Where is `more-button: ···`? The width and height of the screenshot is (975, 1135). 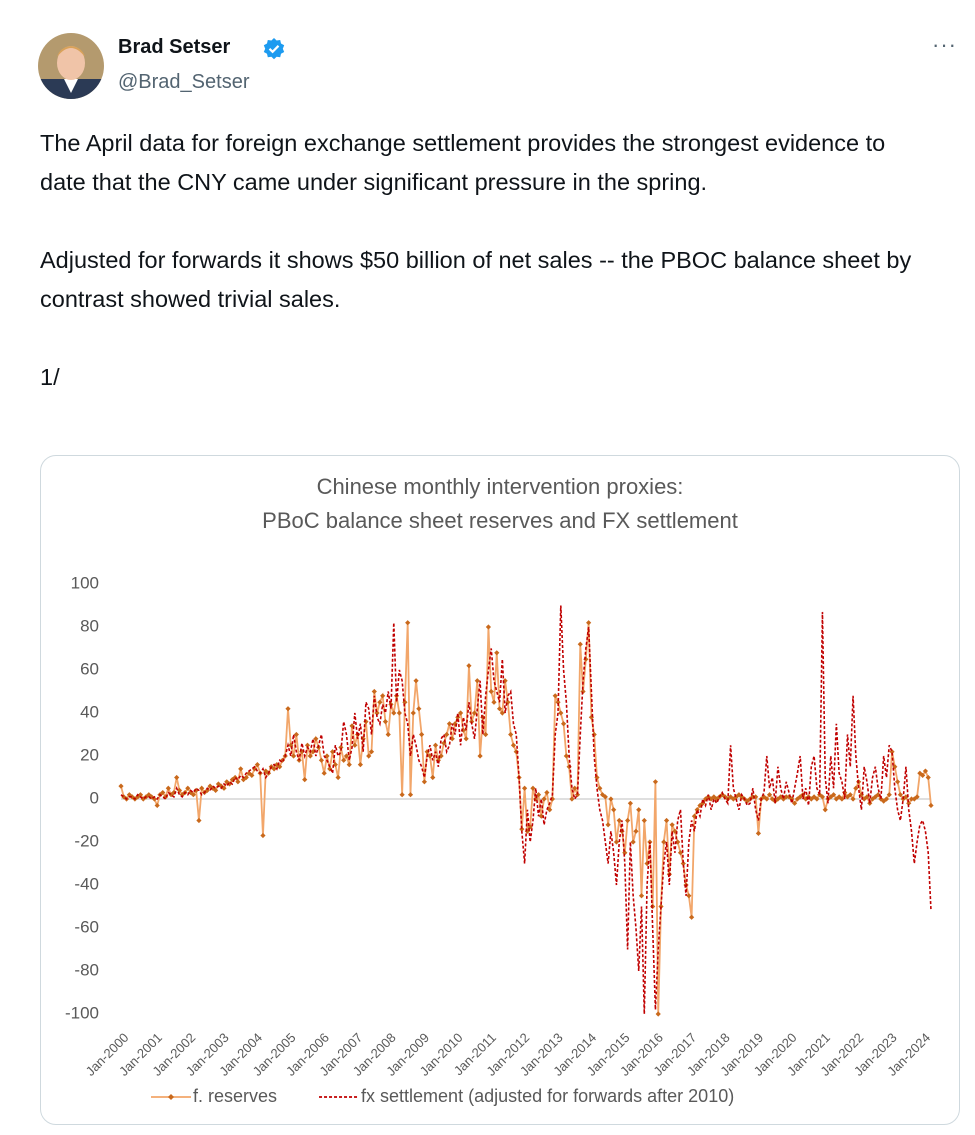
more-button: ··· is located at coordinates (944, 44).